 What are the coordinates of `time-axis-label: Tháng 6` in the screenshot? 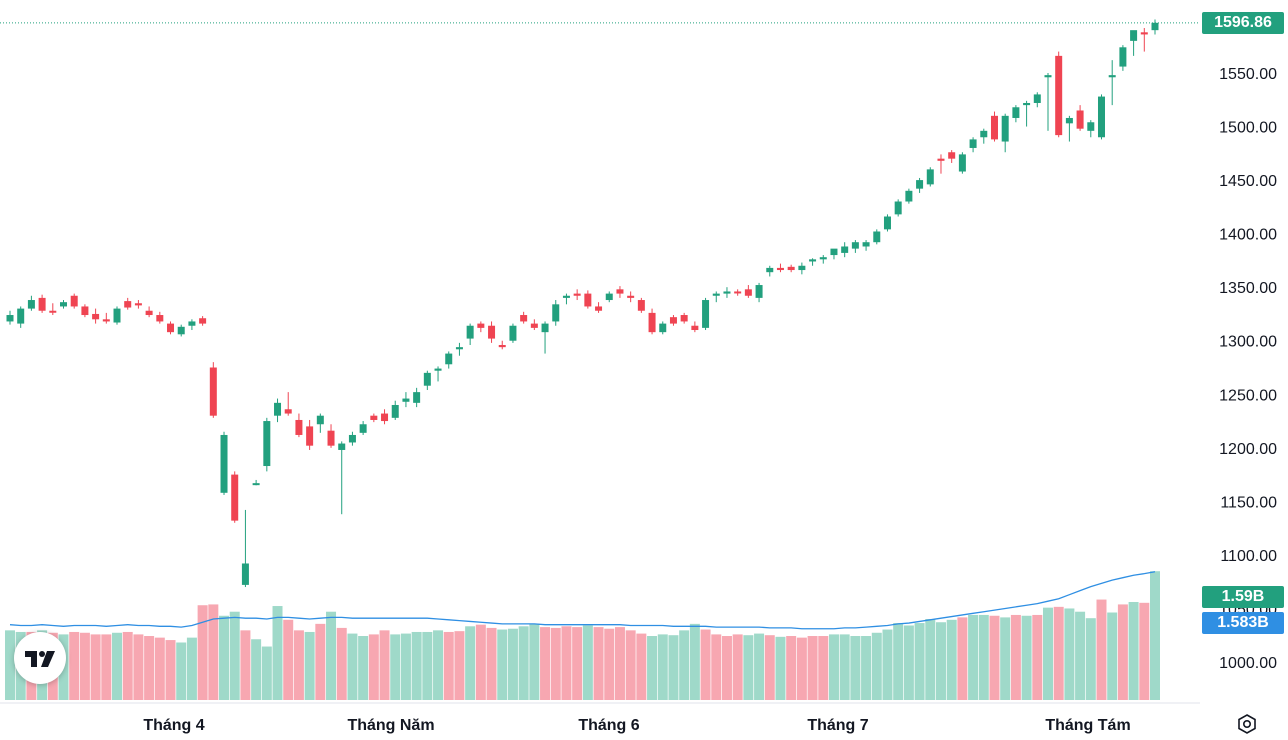 It's located at (608, 725).